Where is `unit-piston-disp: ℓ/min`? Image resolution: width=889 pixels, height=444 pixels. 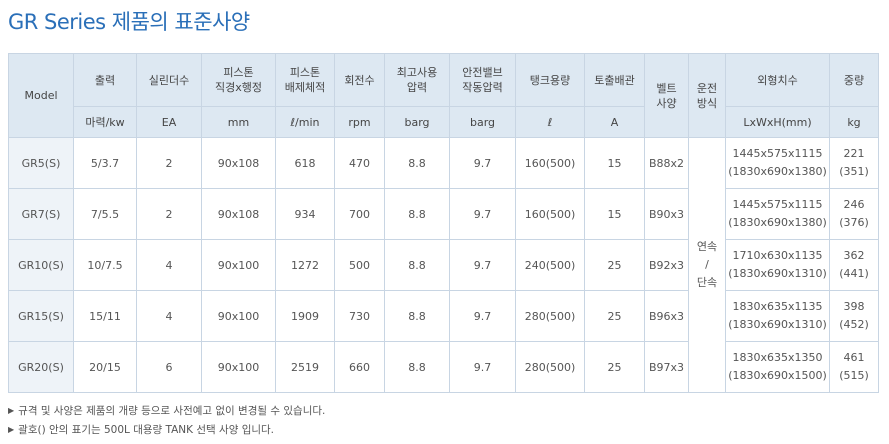
unit-piston-disp: ℓ/min is located at coordinates (305, 122).